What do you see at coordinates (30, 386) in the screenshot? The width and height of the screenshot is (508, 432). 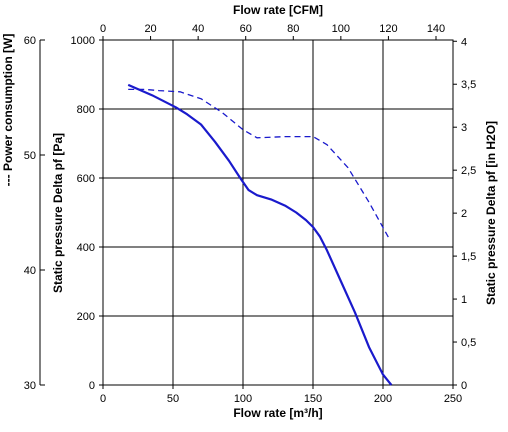 I see `y-left-outer-tick-label: 30` at bounding box center [30, 386].